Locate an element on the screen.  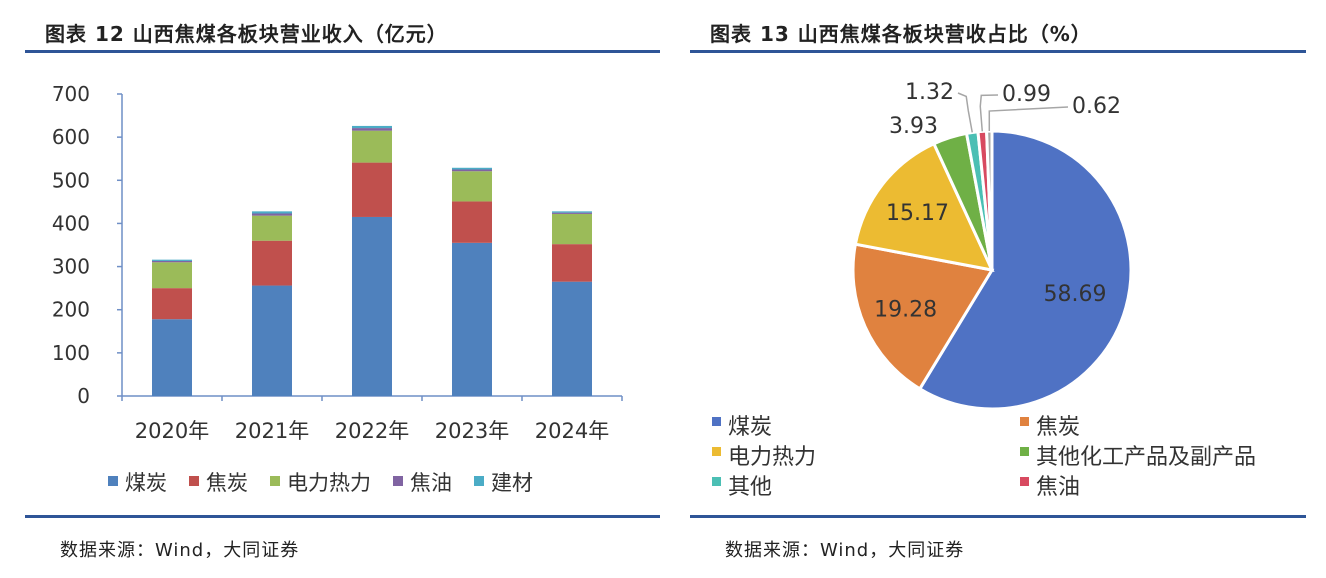
x-tick-label: 2022年 is located at coordinates (372, 431).